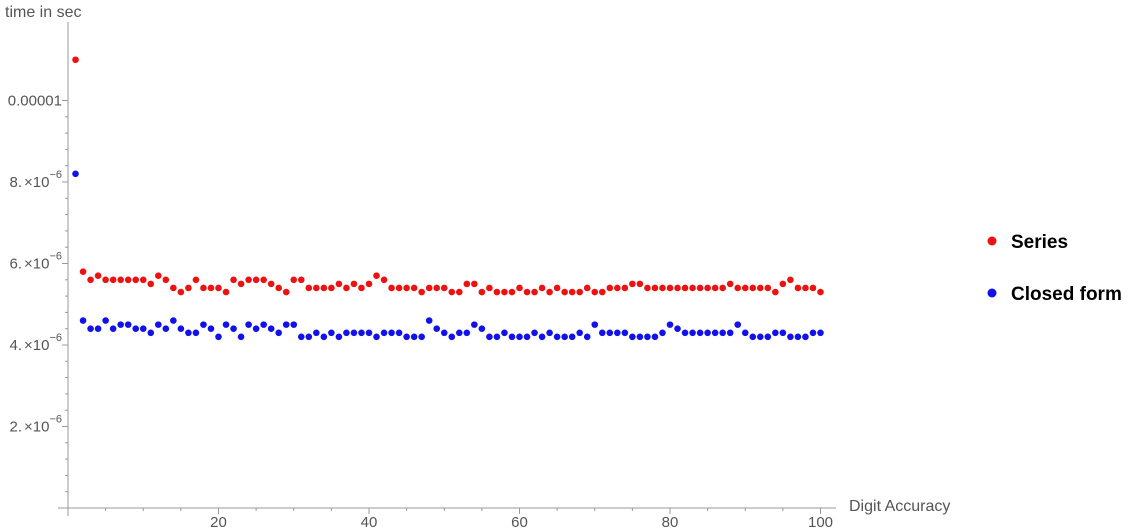 This screenshot has height=532, width=1145. I want to click on x-tick-label: 100, so click(820, 522).